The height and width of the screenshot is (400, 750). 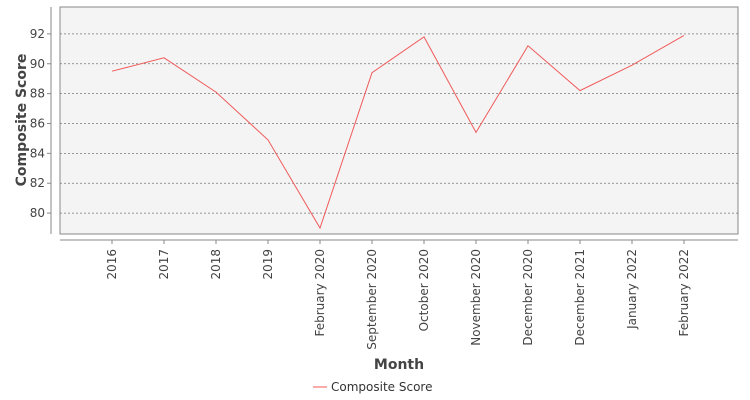 What do you see at coordinates (632, 289) in the screenshot?
I see `x-tick-label: January 2022` at bounding box center [632, 289].